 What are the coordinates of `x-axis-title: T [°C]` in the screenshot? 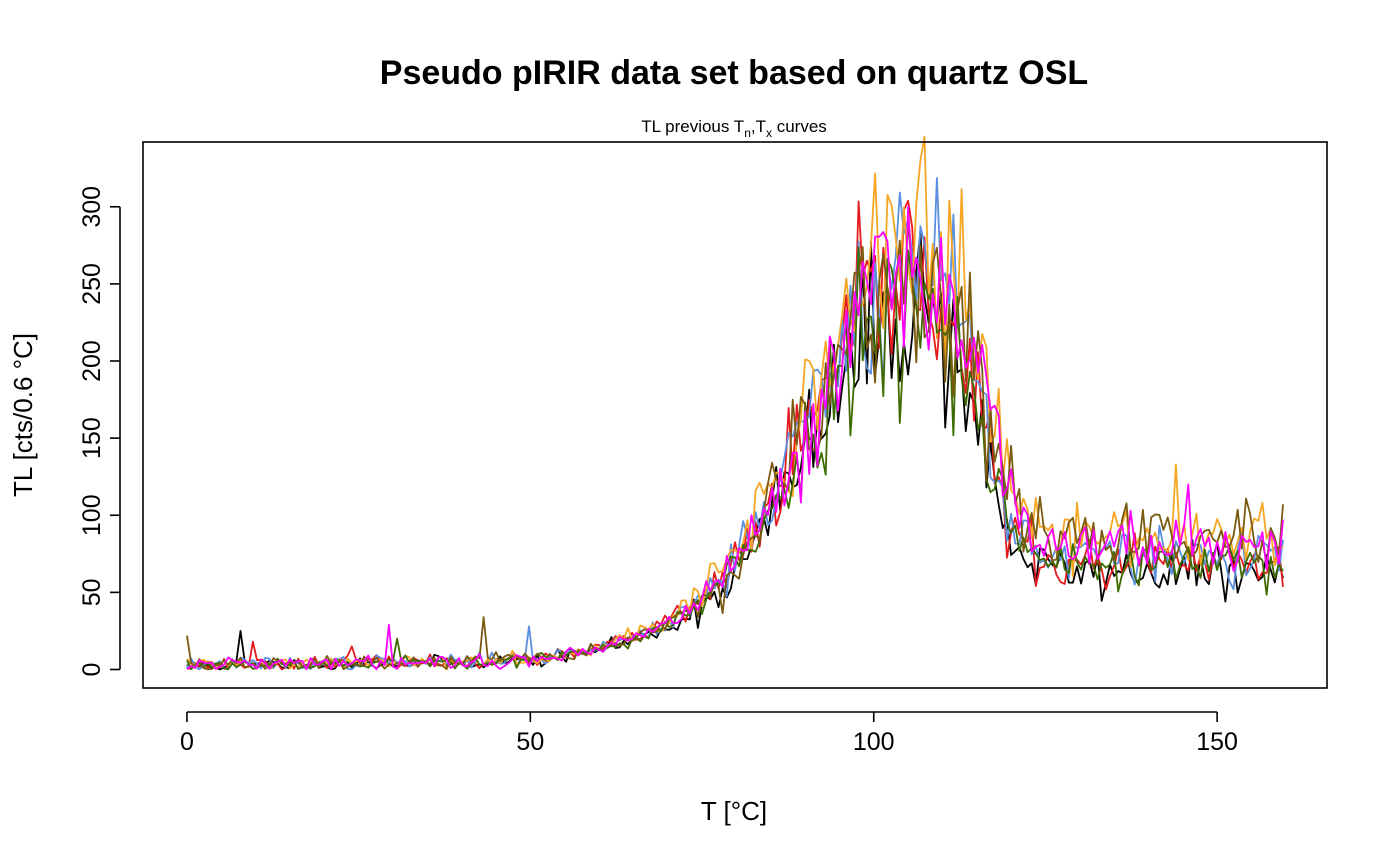 It's located at (734, 811).